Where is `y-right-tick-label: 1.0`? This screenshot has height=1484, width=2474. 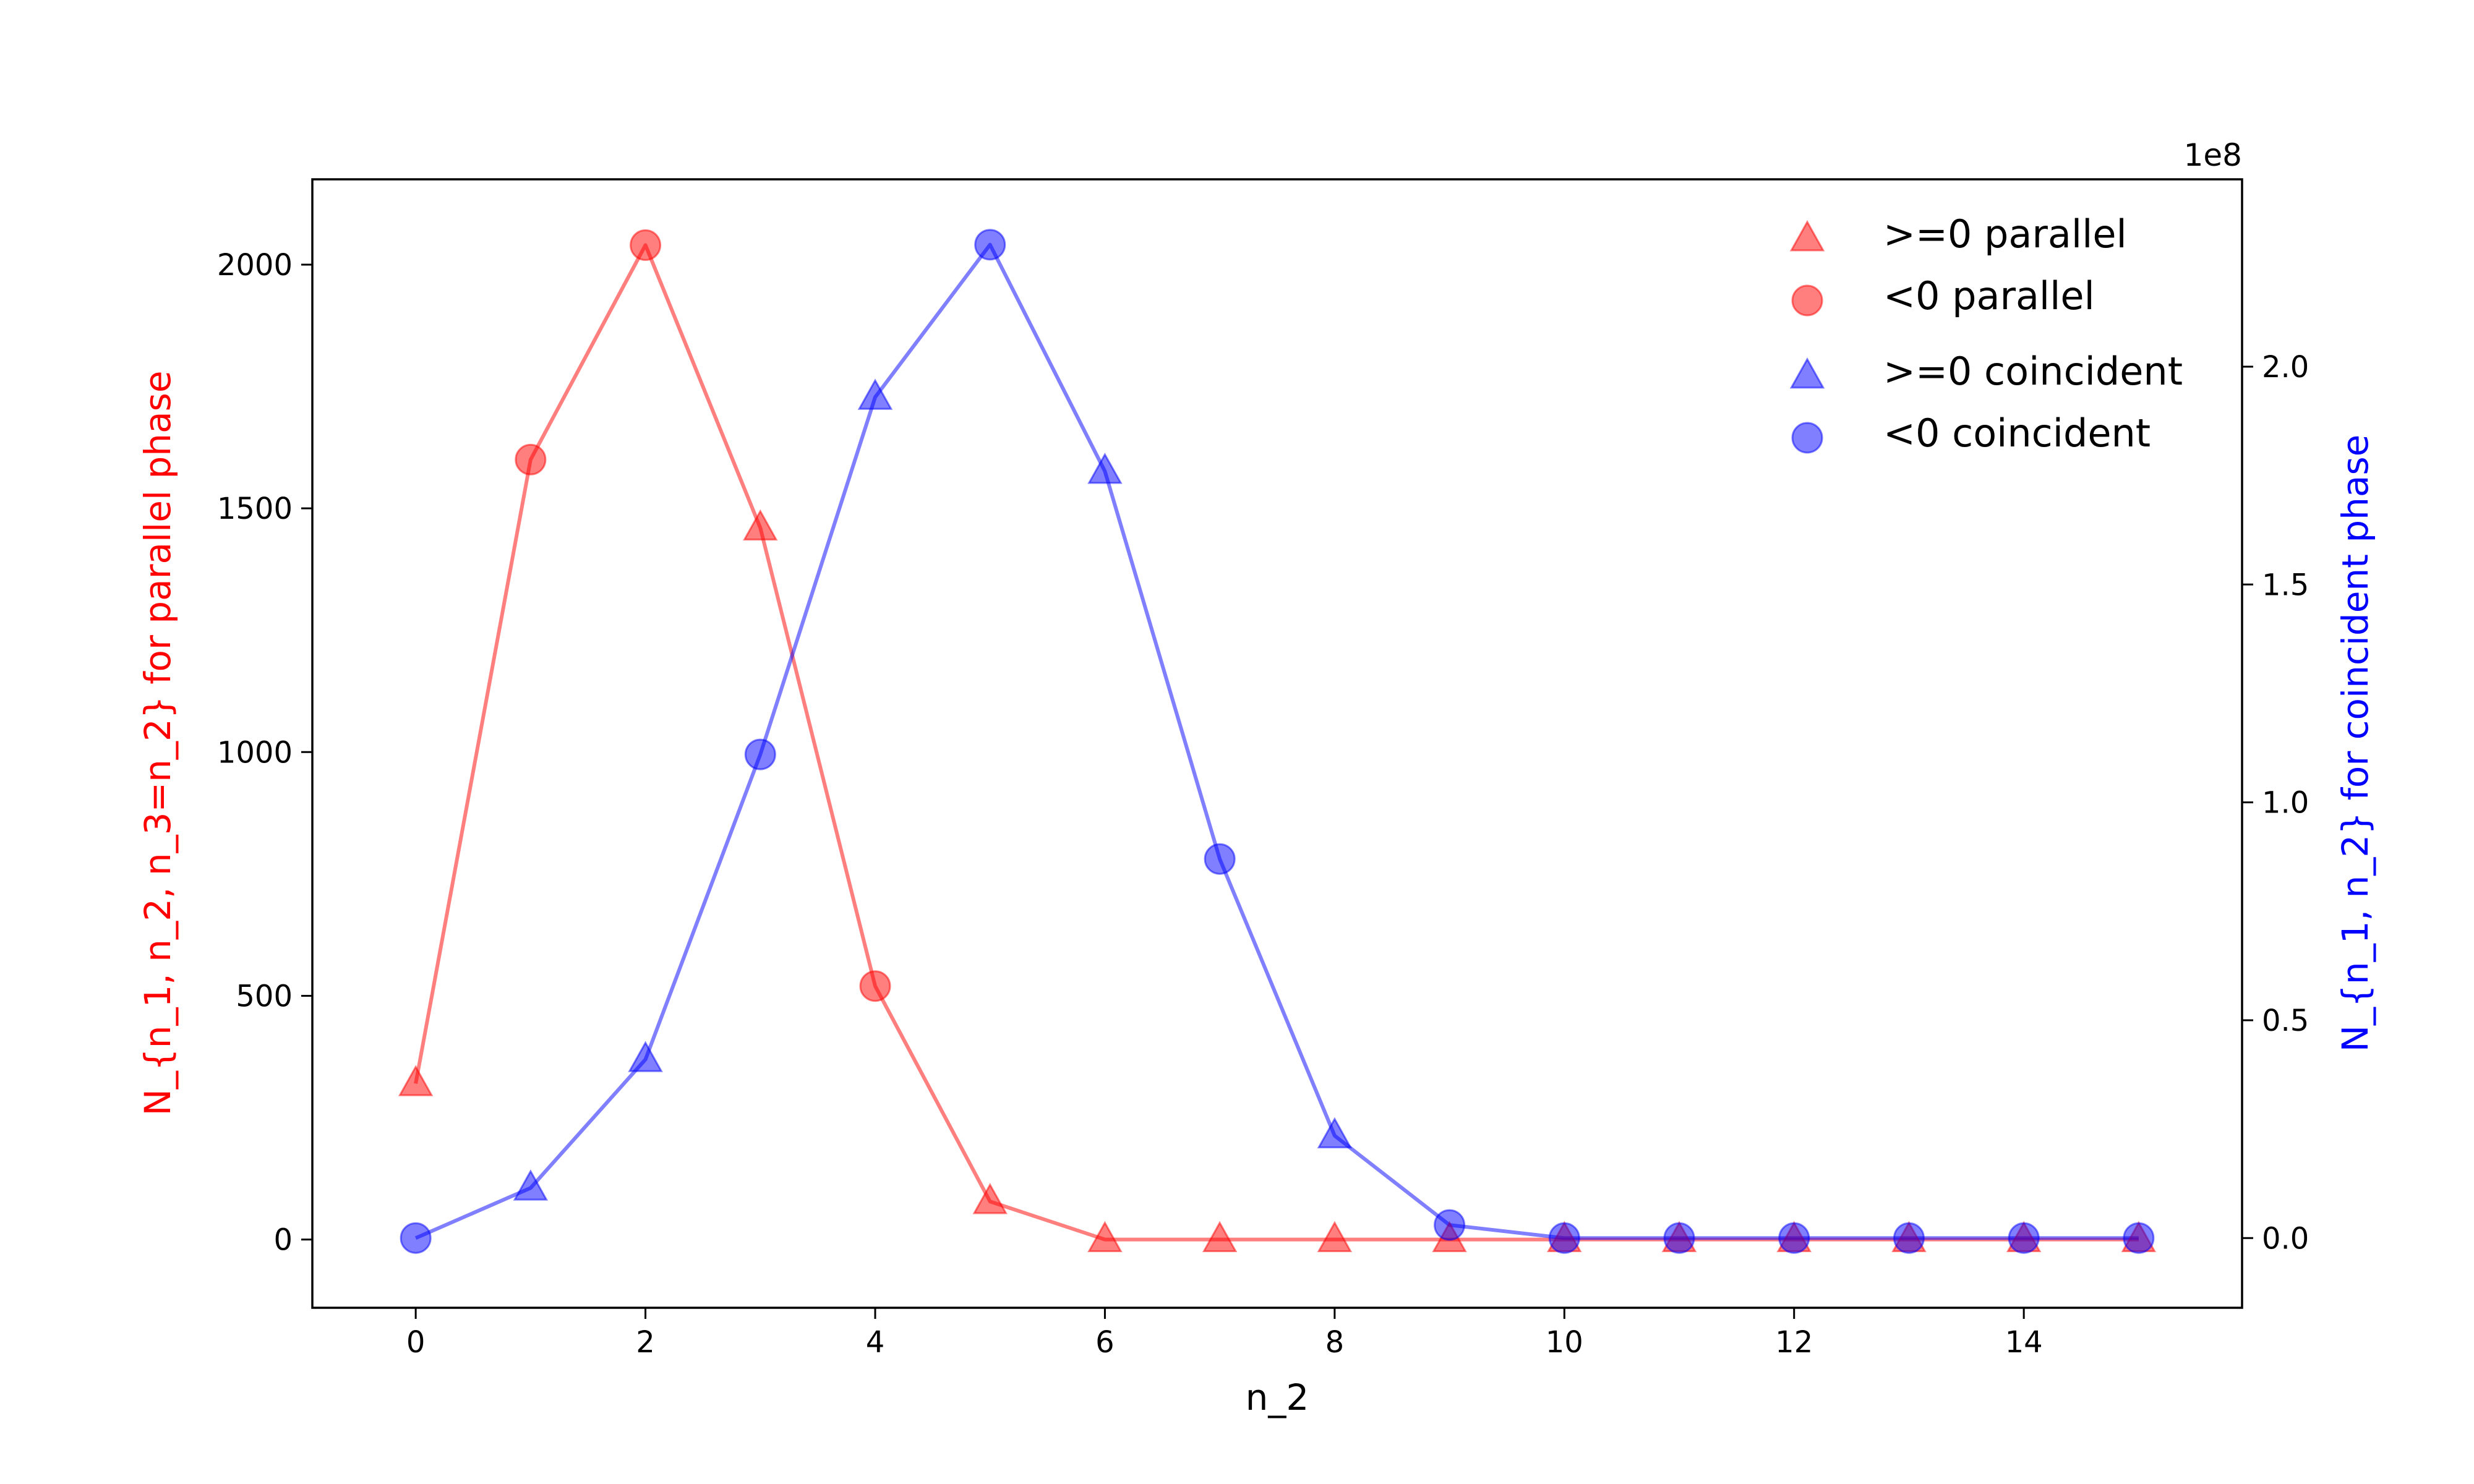
y-right-tick-label: 1.0 is located at coordinates (2285, 803).